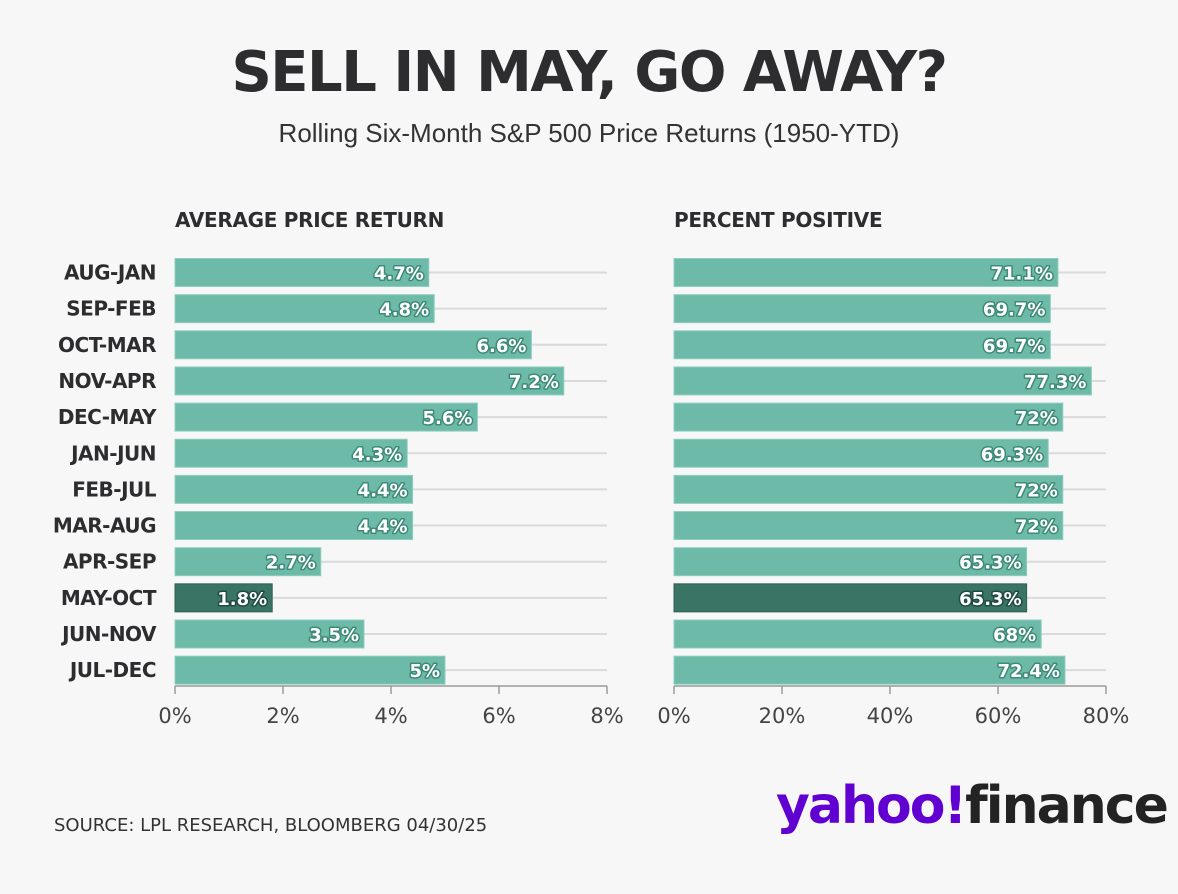  What do you see at coordinates (109, 562) in the screenshot?
I see `category-label-apr-sep: APR-SEP` at bounding box center [109, 562].